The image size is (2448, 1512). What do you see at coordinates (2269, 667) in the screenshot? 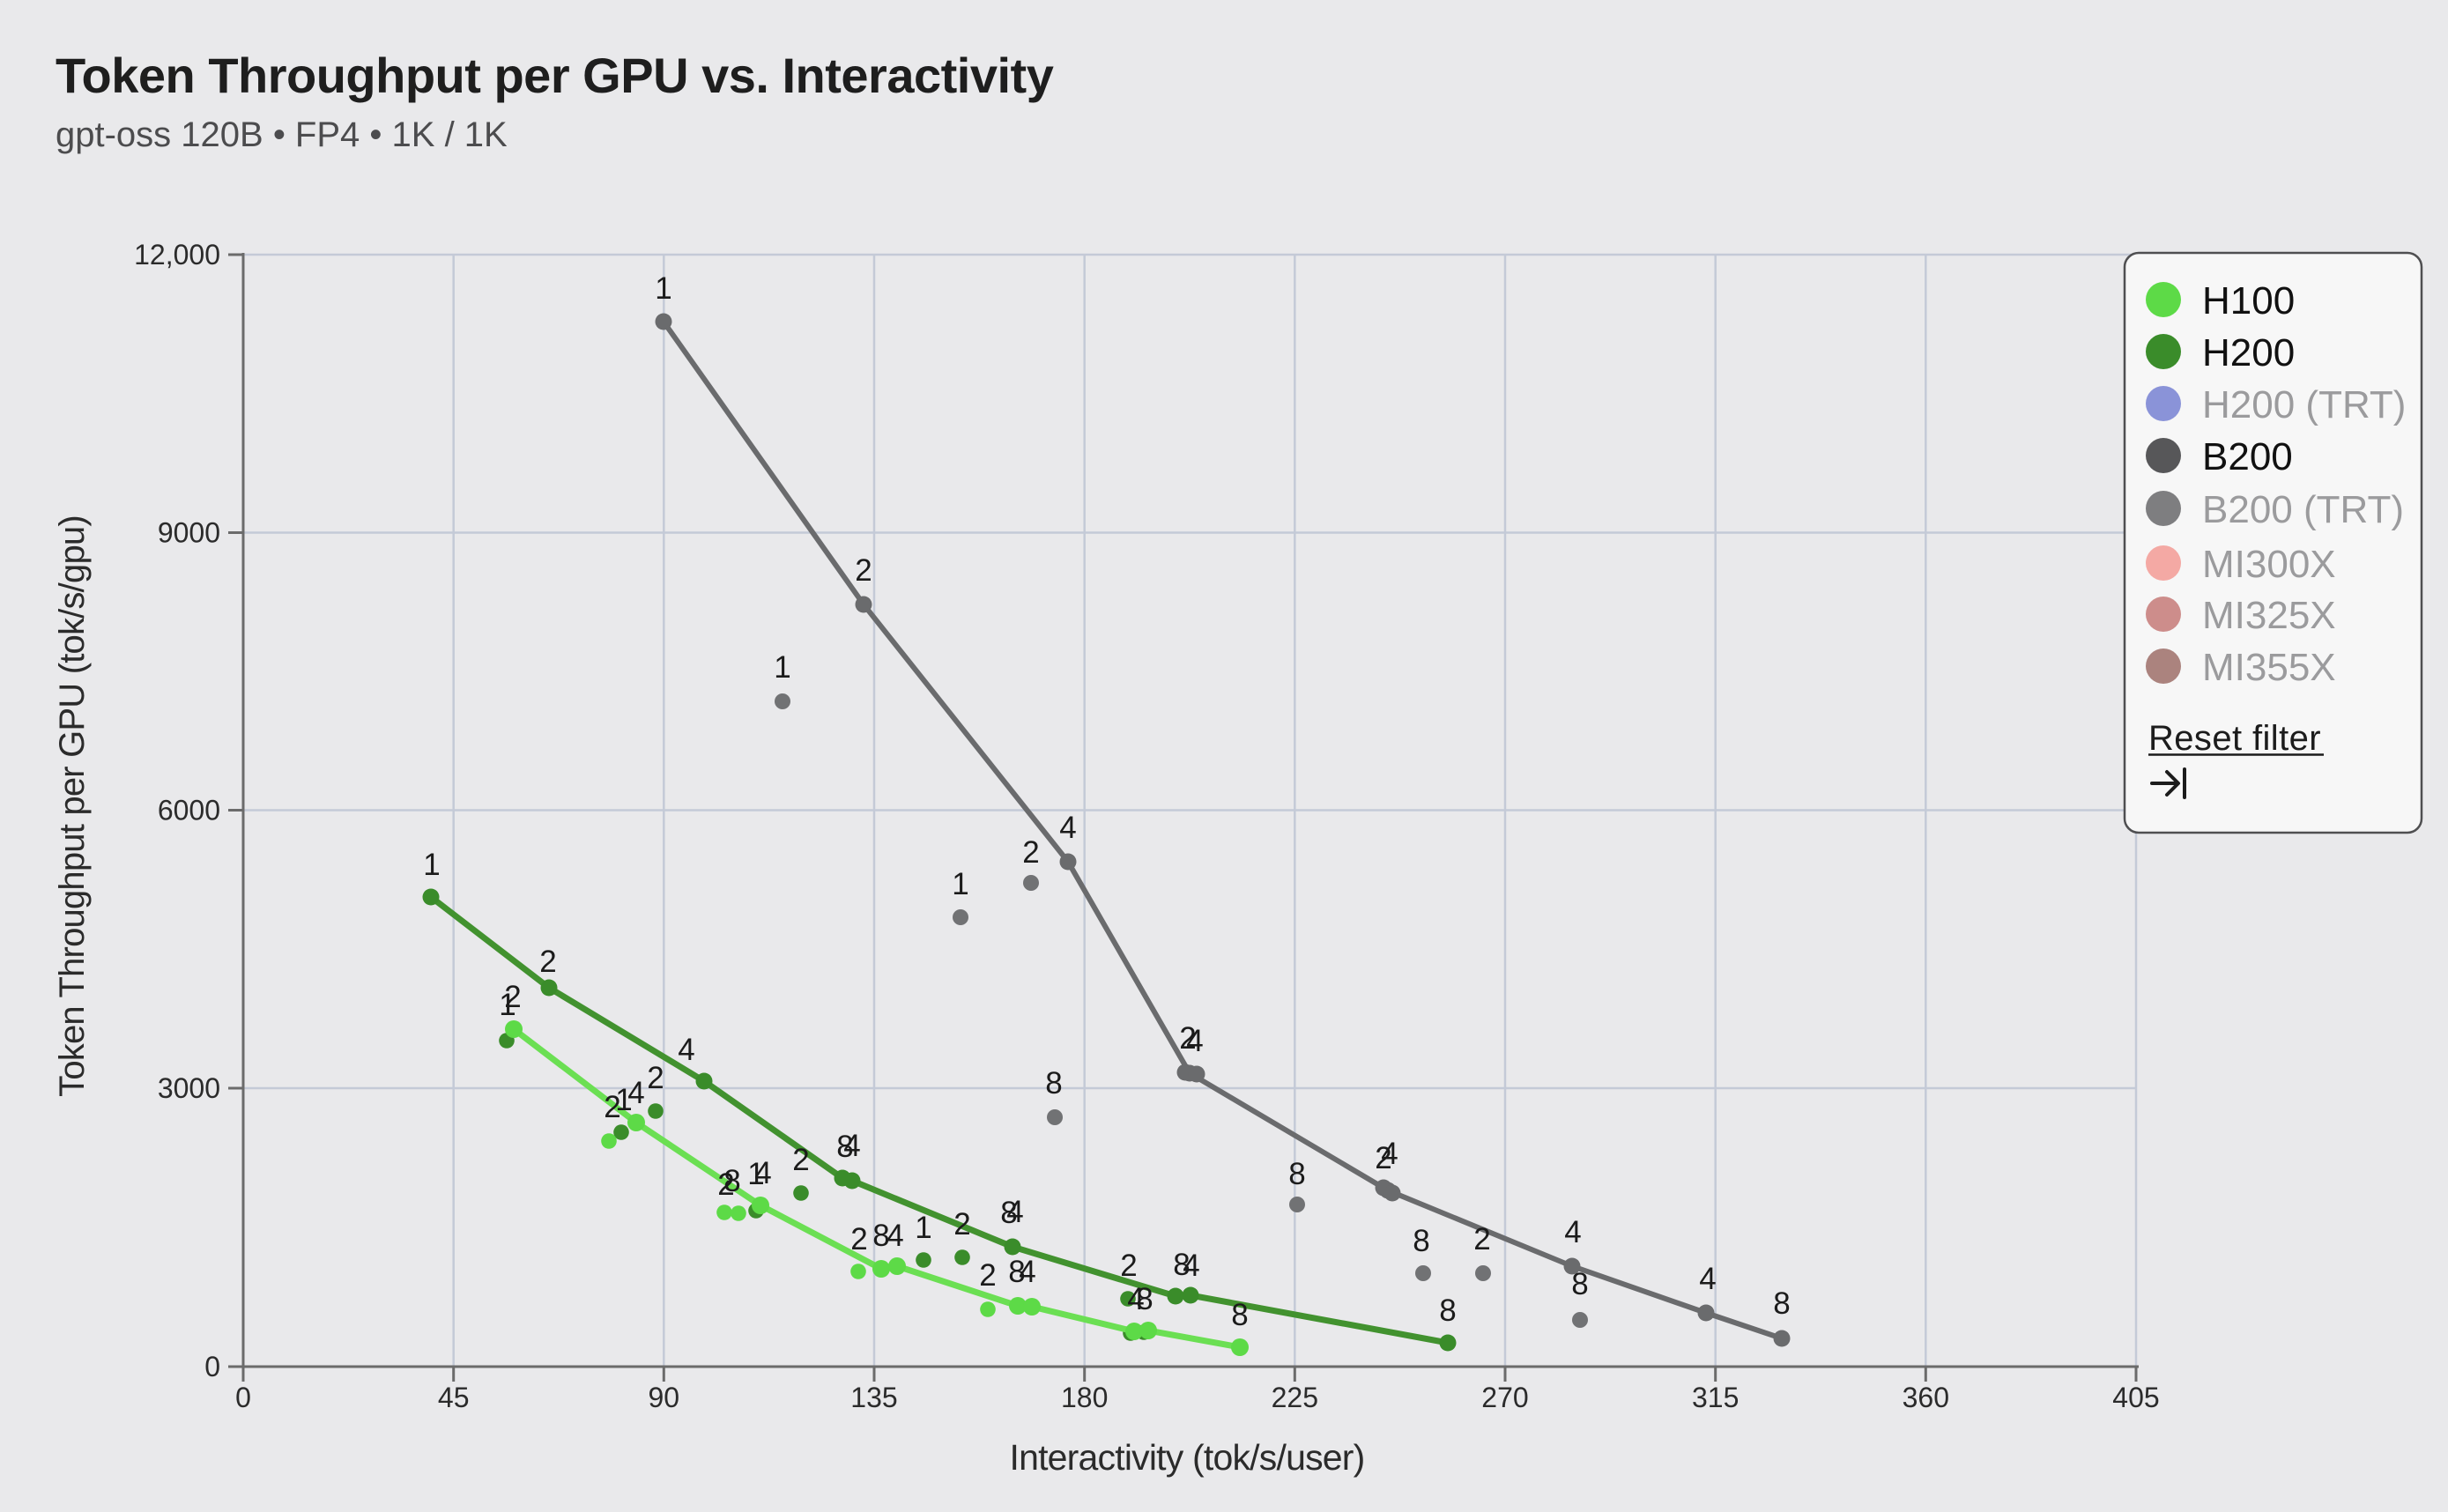
I see `svg-text: MI355X` at bounding box center [2269, 667].